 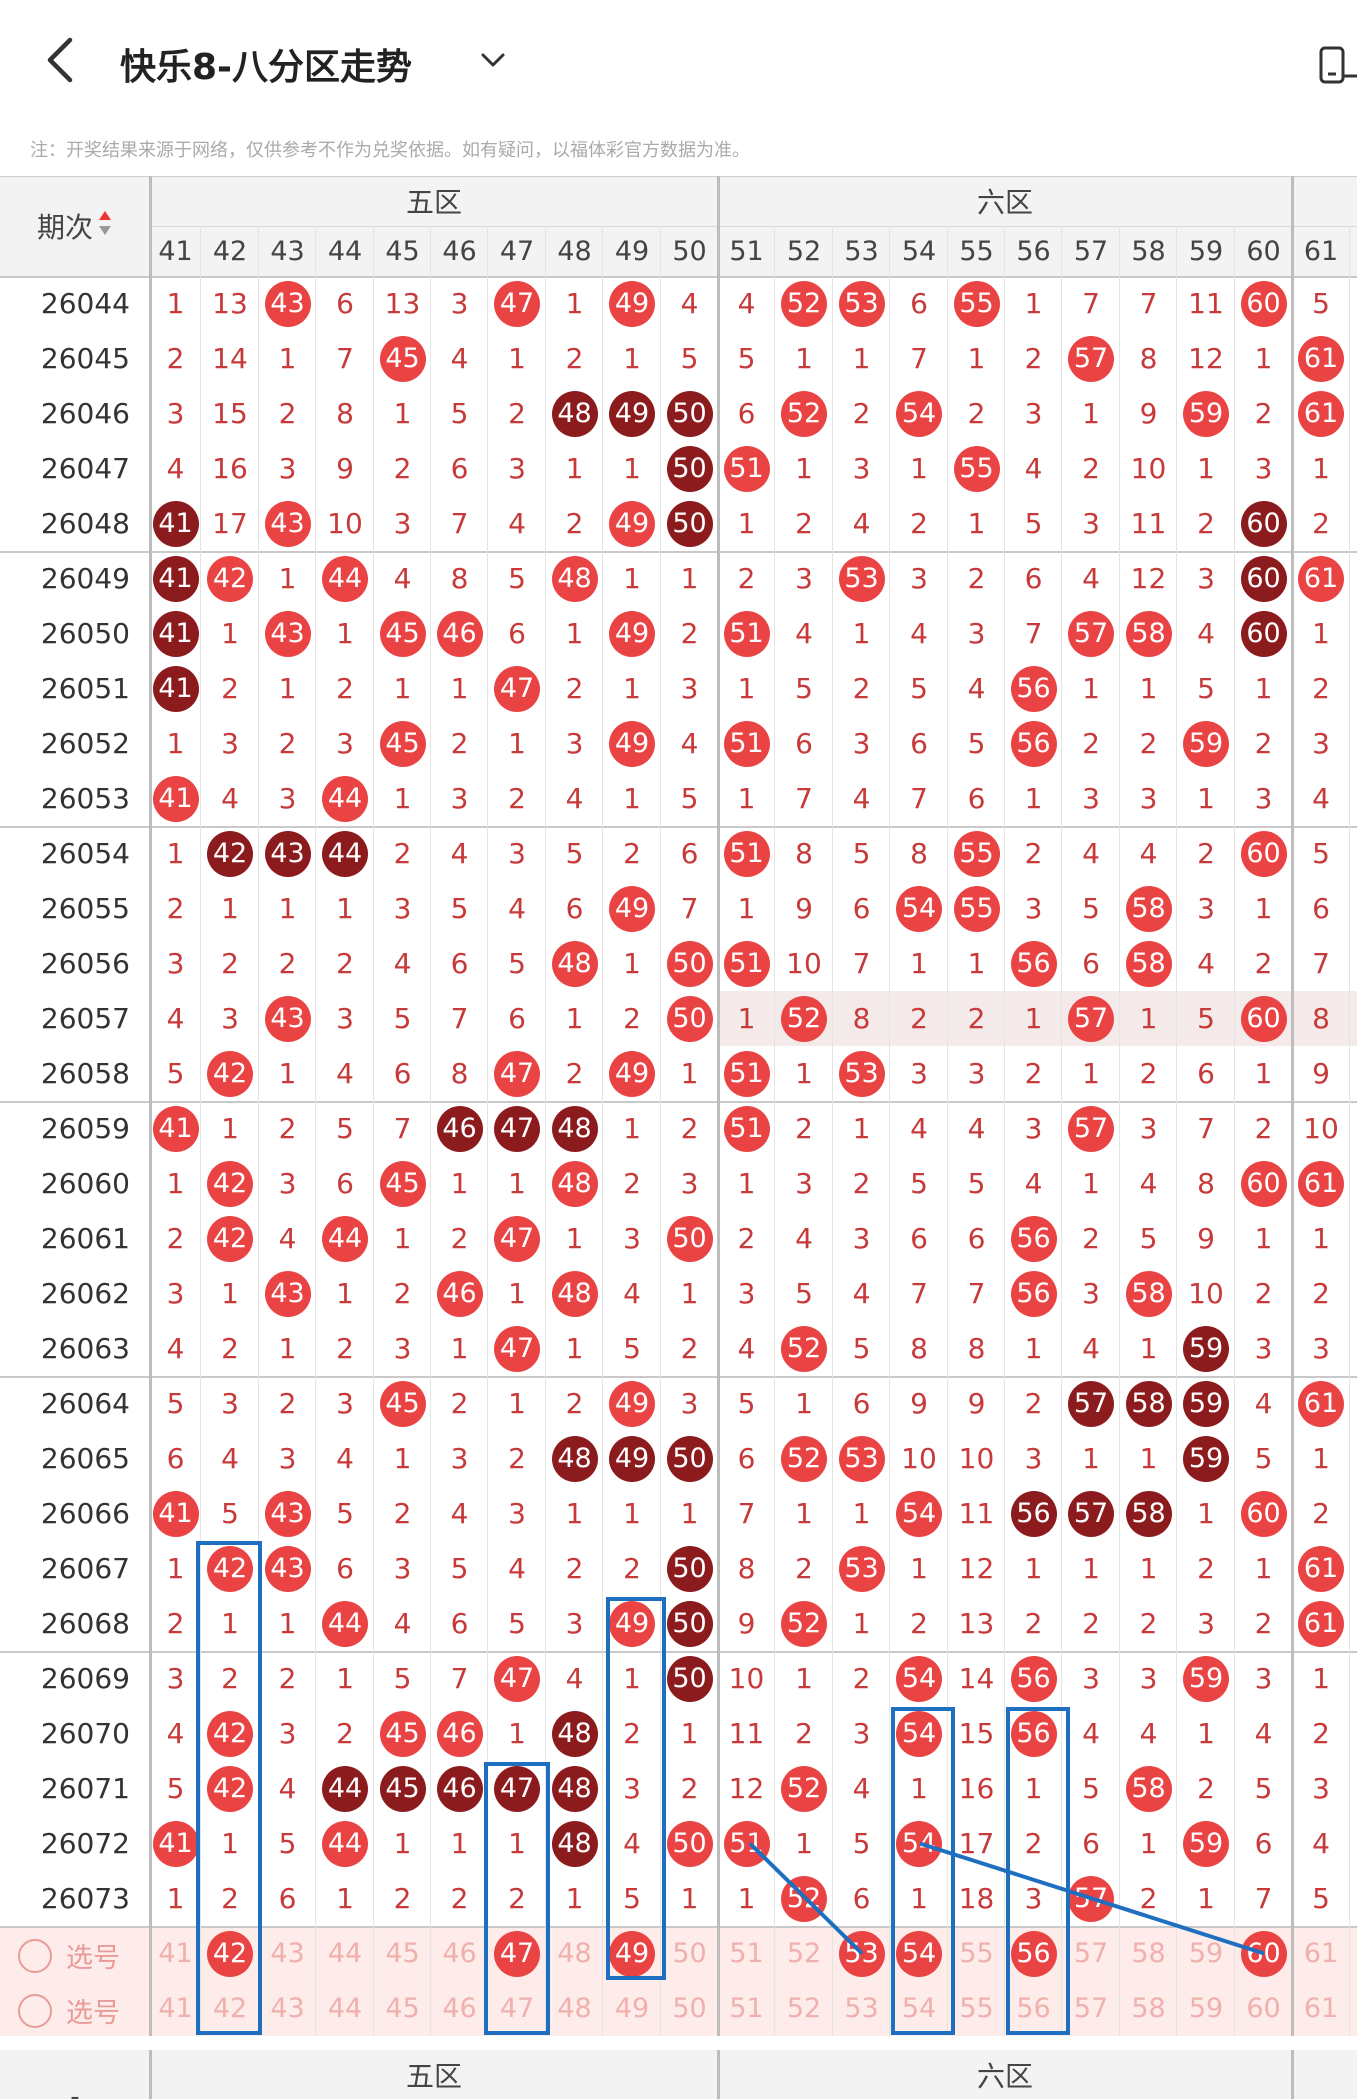 What do you see at coordinates (105, 226) in the screenshot?
I see `sort-icon` at bounding box center [105, 226].